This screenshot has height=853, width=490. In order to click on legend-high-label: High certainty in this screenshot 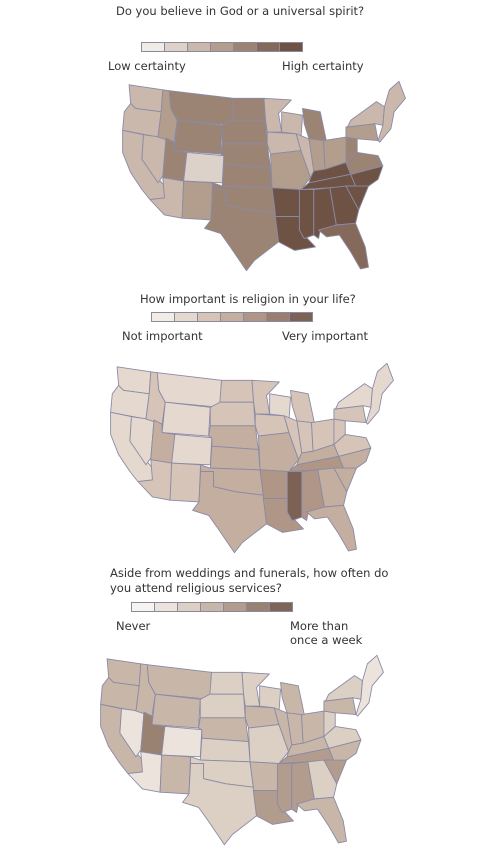, I will do `click(323, 66)`.